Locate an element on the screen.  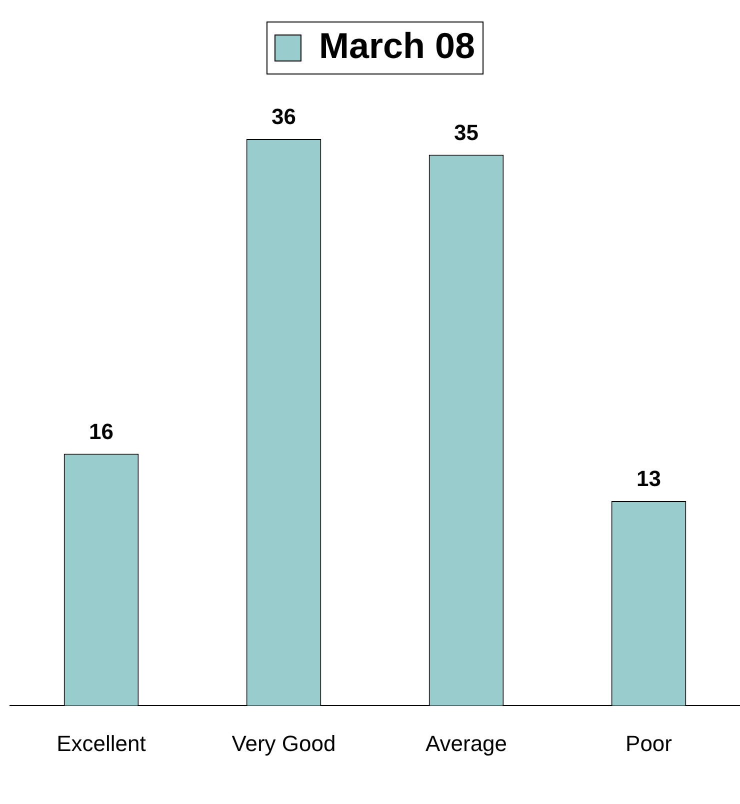
data-label: 35 is located at coordinates (466, 132).